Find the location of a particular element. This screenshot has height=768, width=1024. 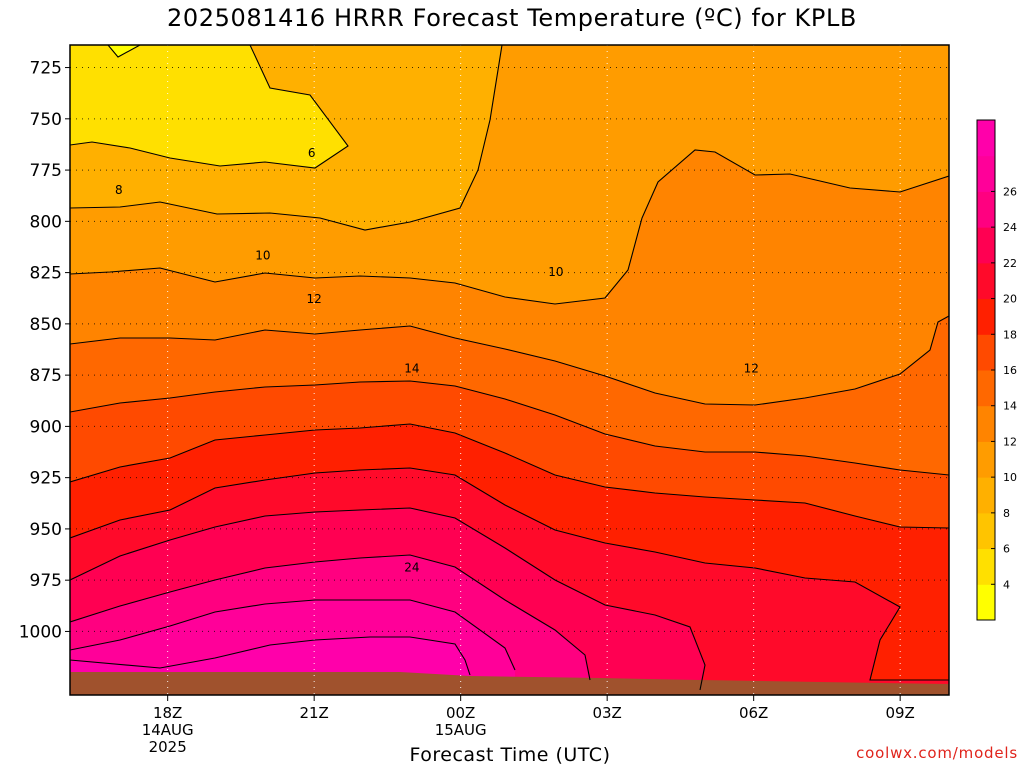

contour-label-10-2: 10 is located at coordinates (262, 256).